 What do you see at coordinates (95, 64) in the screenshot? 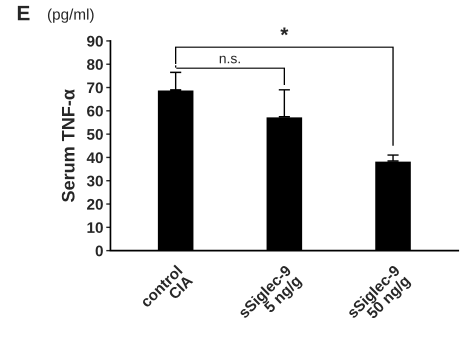
I see `y-tick-label: 80` at bounding box center [95, 64].